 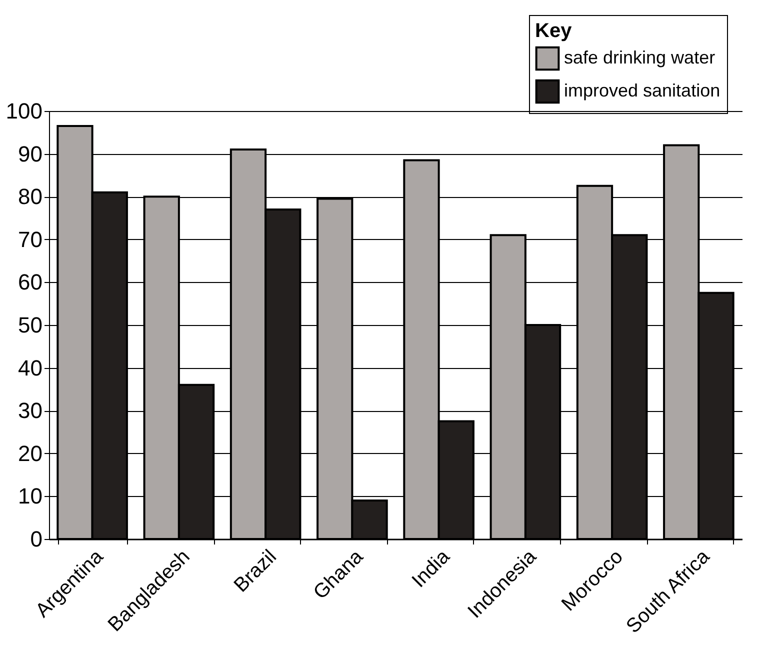 I want to click on y-tick-label: 20, so click(x=30, y=453).